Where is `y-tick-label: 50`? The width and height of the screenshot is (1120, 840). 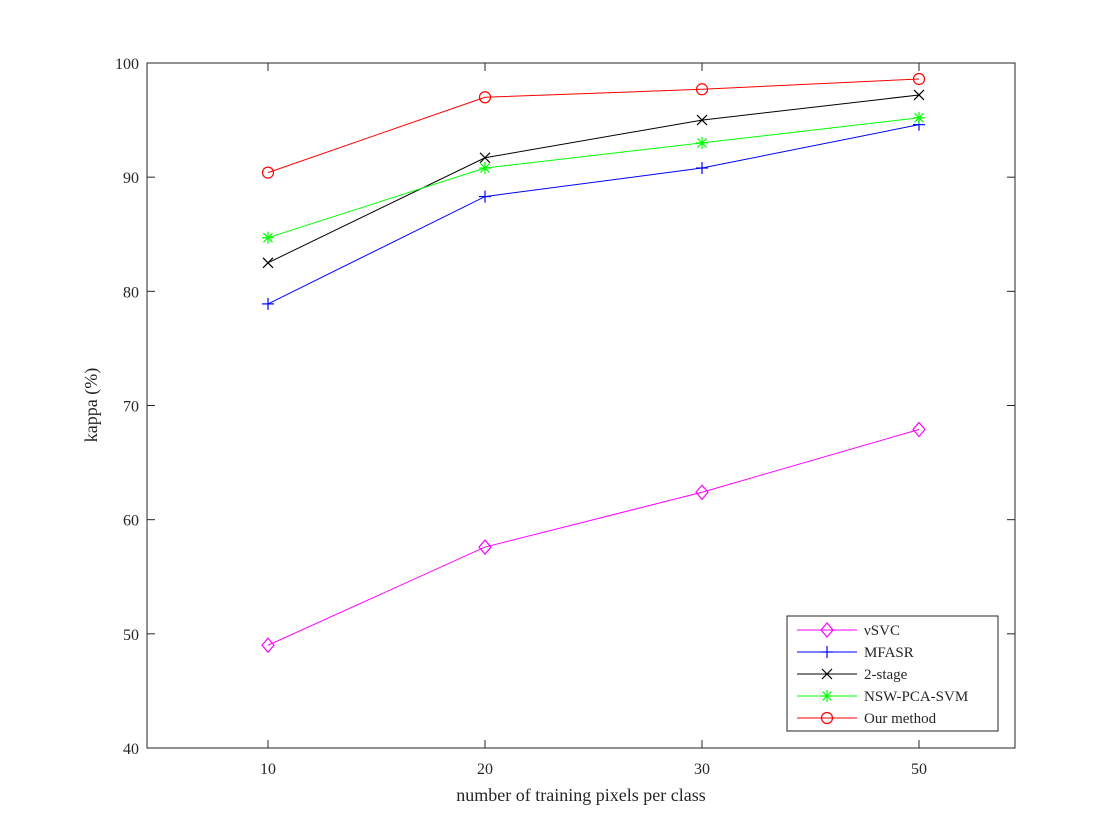
y-tick-label: 50 is located at coordinates (131, 635).